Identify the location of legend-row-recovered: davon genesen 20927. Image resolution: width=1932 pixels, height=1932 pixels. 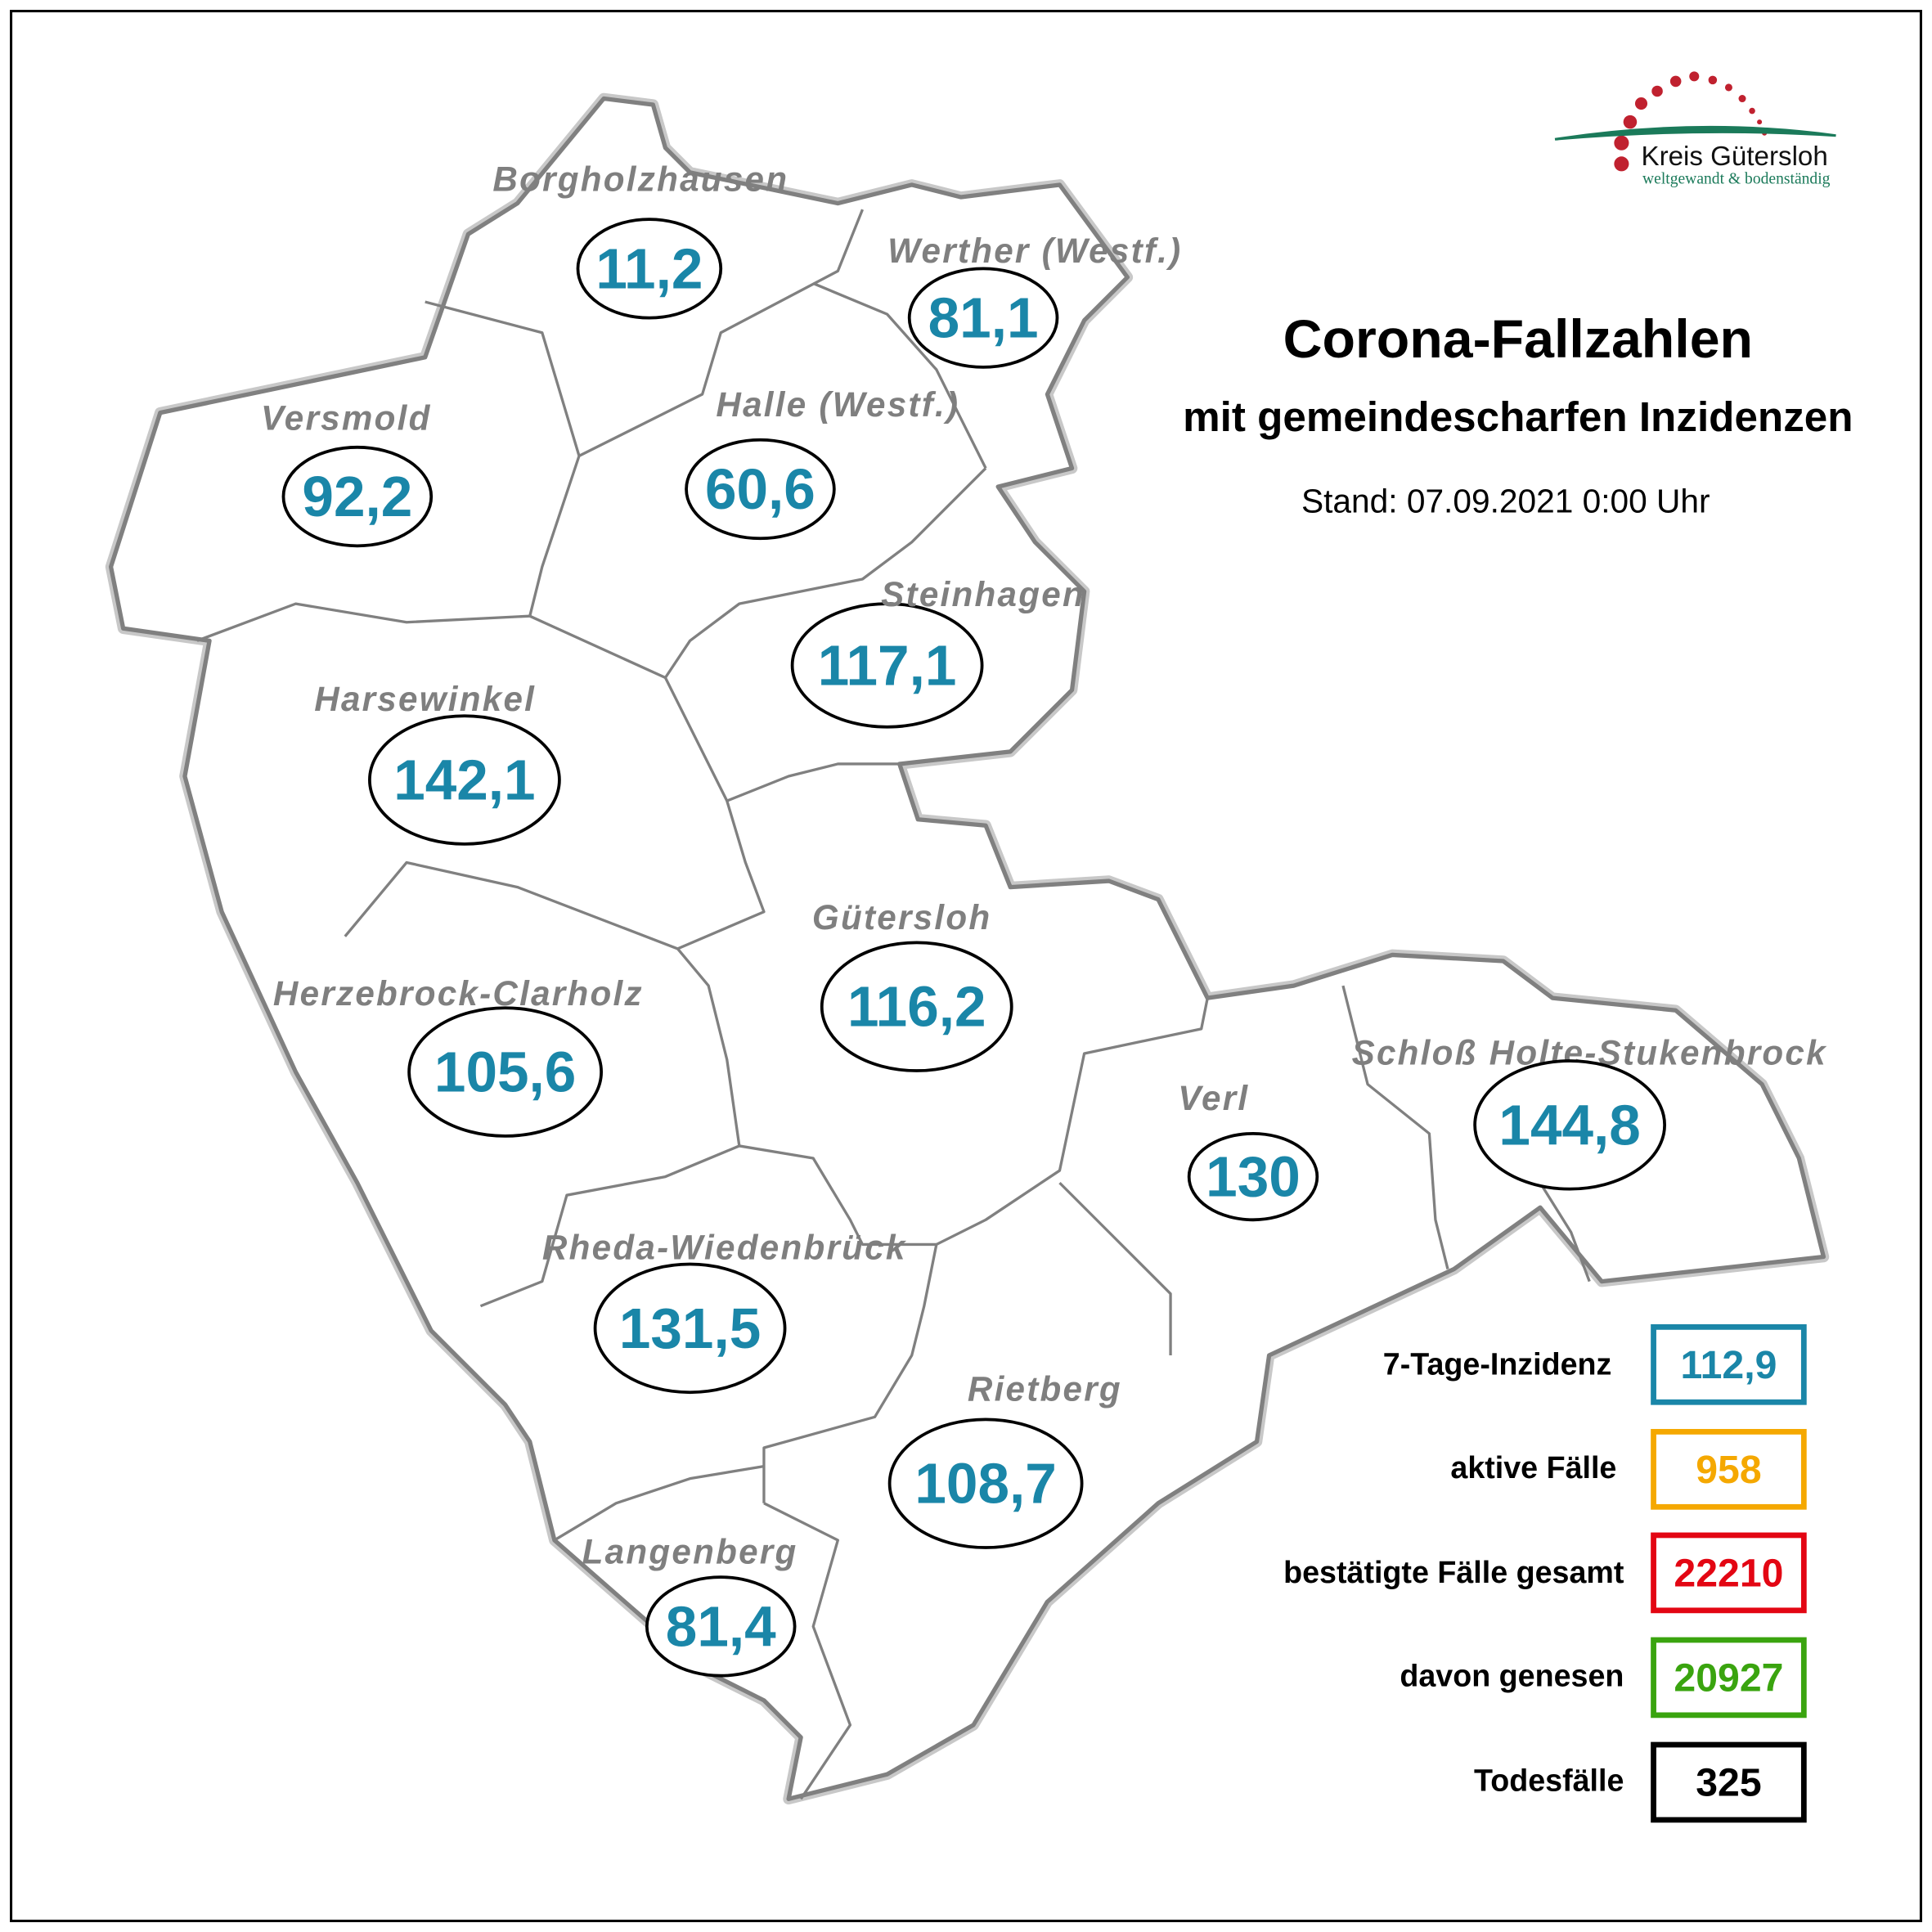
(1603, 1678).